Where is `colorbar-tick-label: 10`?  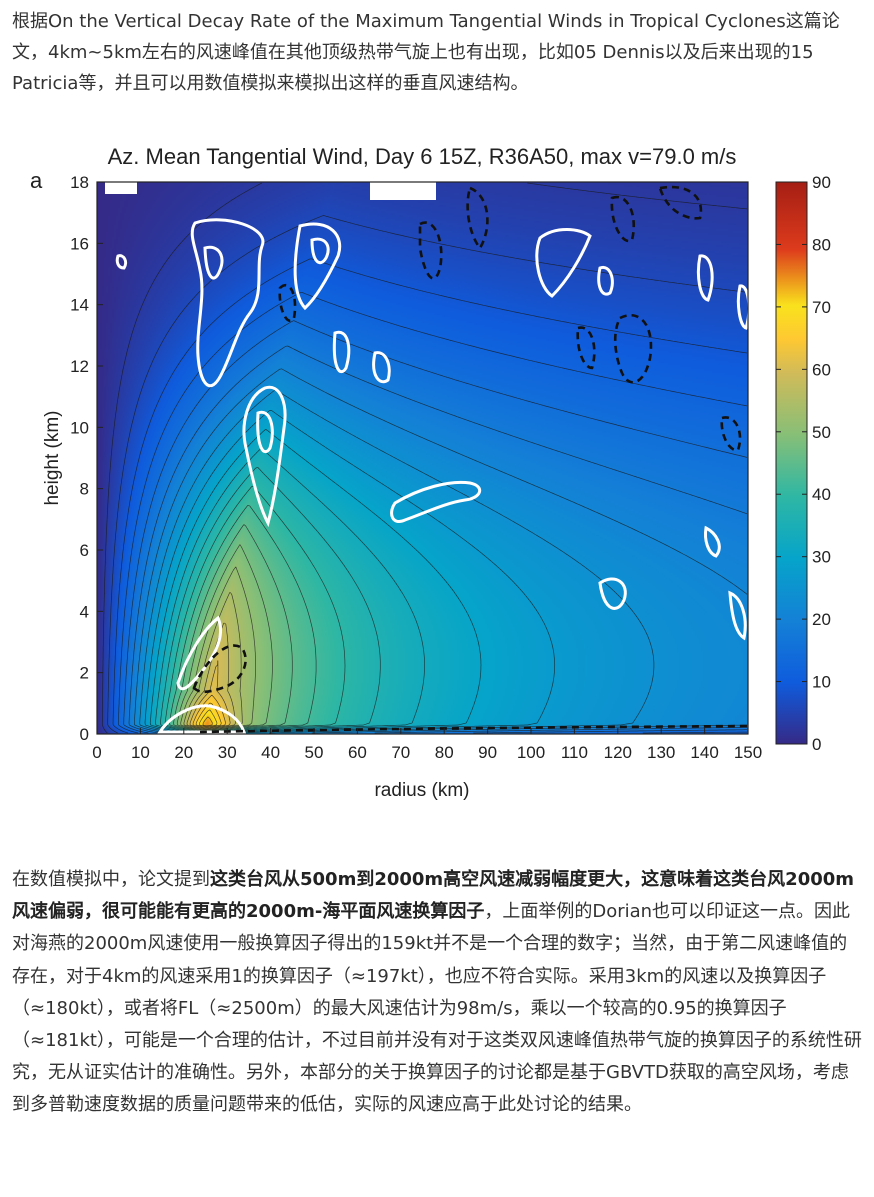 colorbar-tick-label: 10 is located at coordinates (821, 682).